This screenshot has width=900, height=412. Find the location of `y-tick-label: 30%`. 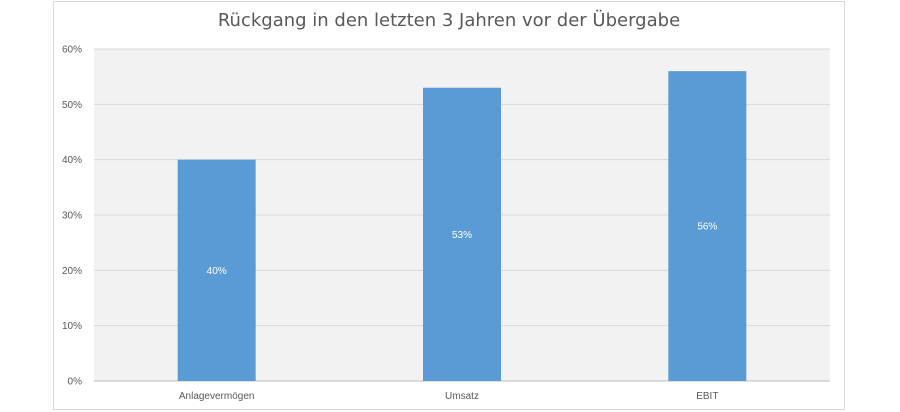

y-tick-label: 30% is located at coordinates (72, 216).